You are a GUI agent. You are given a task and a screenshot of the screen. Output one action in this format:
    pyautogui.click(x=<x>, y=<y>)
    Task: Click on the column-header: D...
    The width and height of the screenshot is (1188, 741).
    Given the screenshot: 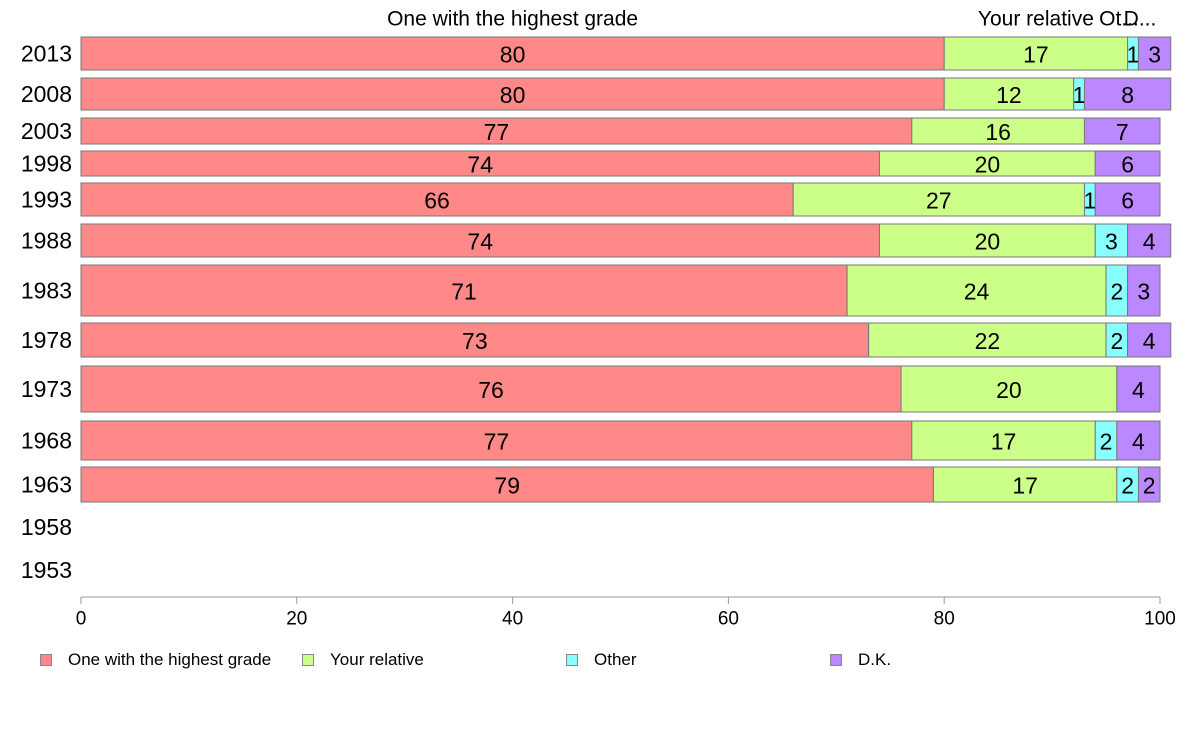 What is the action you would take?
    pyautogui.click(x=1140, y=19)
    